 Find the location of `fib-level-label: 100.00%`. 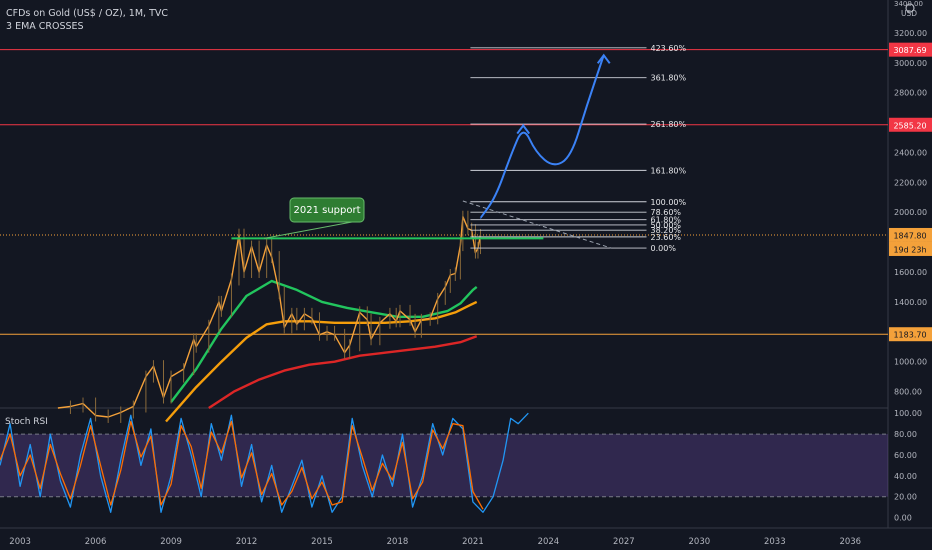

fib-level-label: 100.00% is located at coordinates (669, 202).